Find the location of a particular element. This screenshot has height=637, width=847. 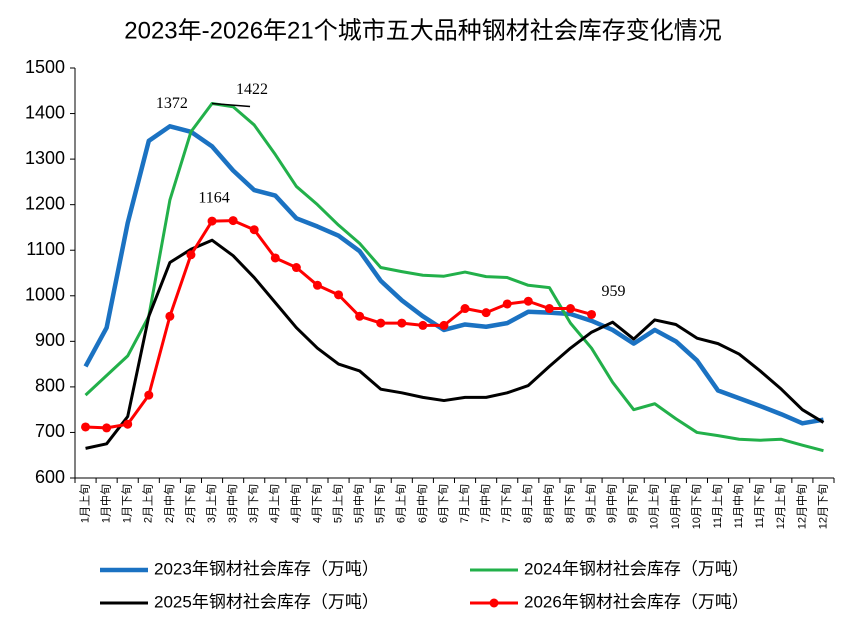

x-tick-label: 10月中旬 is located at coordinates (675, 506).